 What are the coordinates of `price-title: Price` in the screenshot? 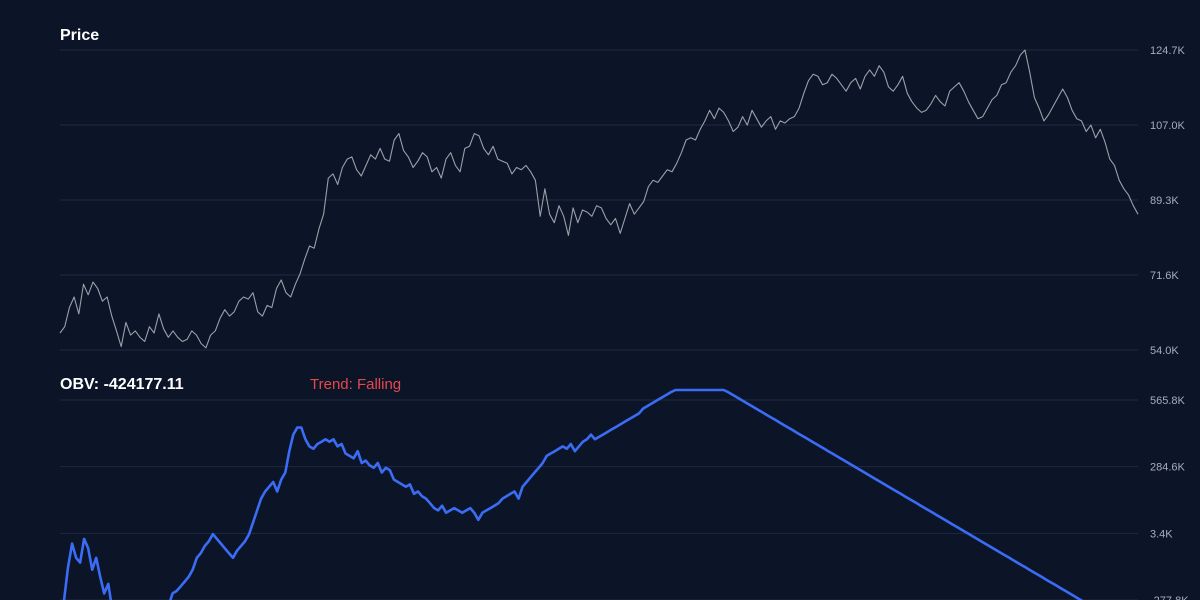 It's located at (79, 35).